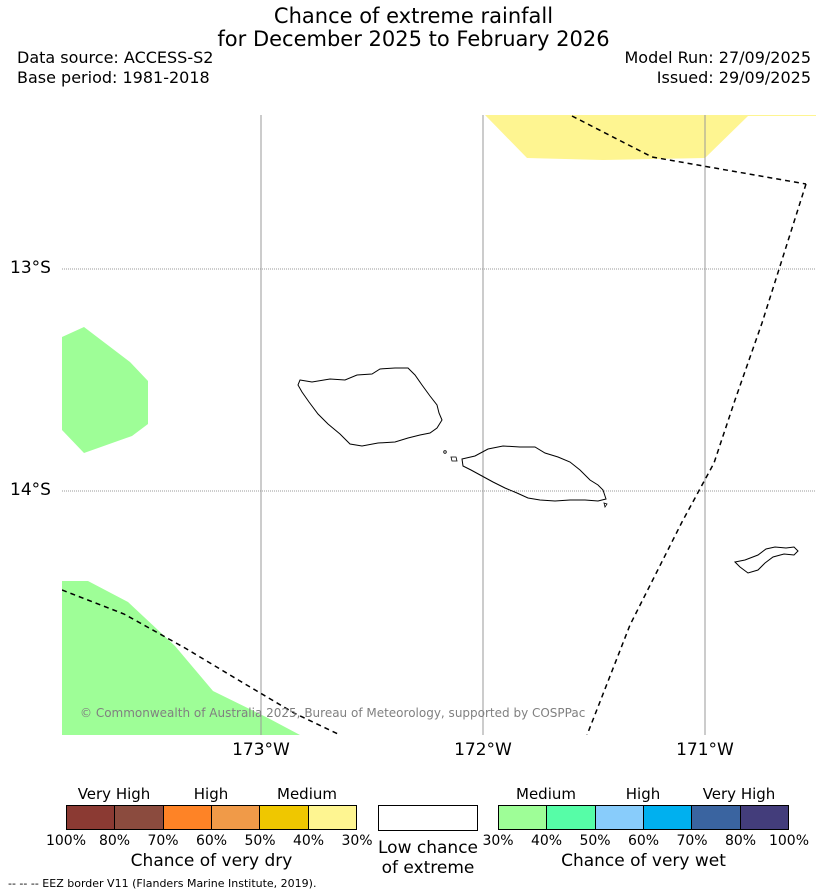 This screenshot has width=827, height=896. Describe the element at coordinates (181, 658) in the screenshot. I see `wet-medium-region-southwest` at that location.